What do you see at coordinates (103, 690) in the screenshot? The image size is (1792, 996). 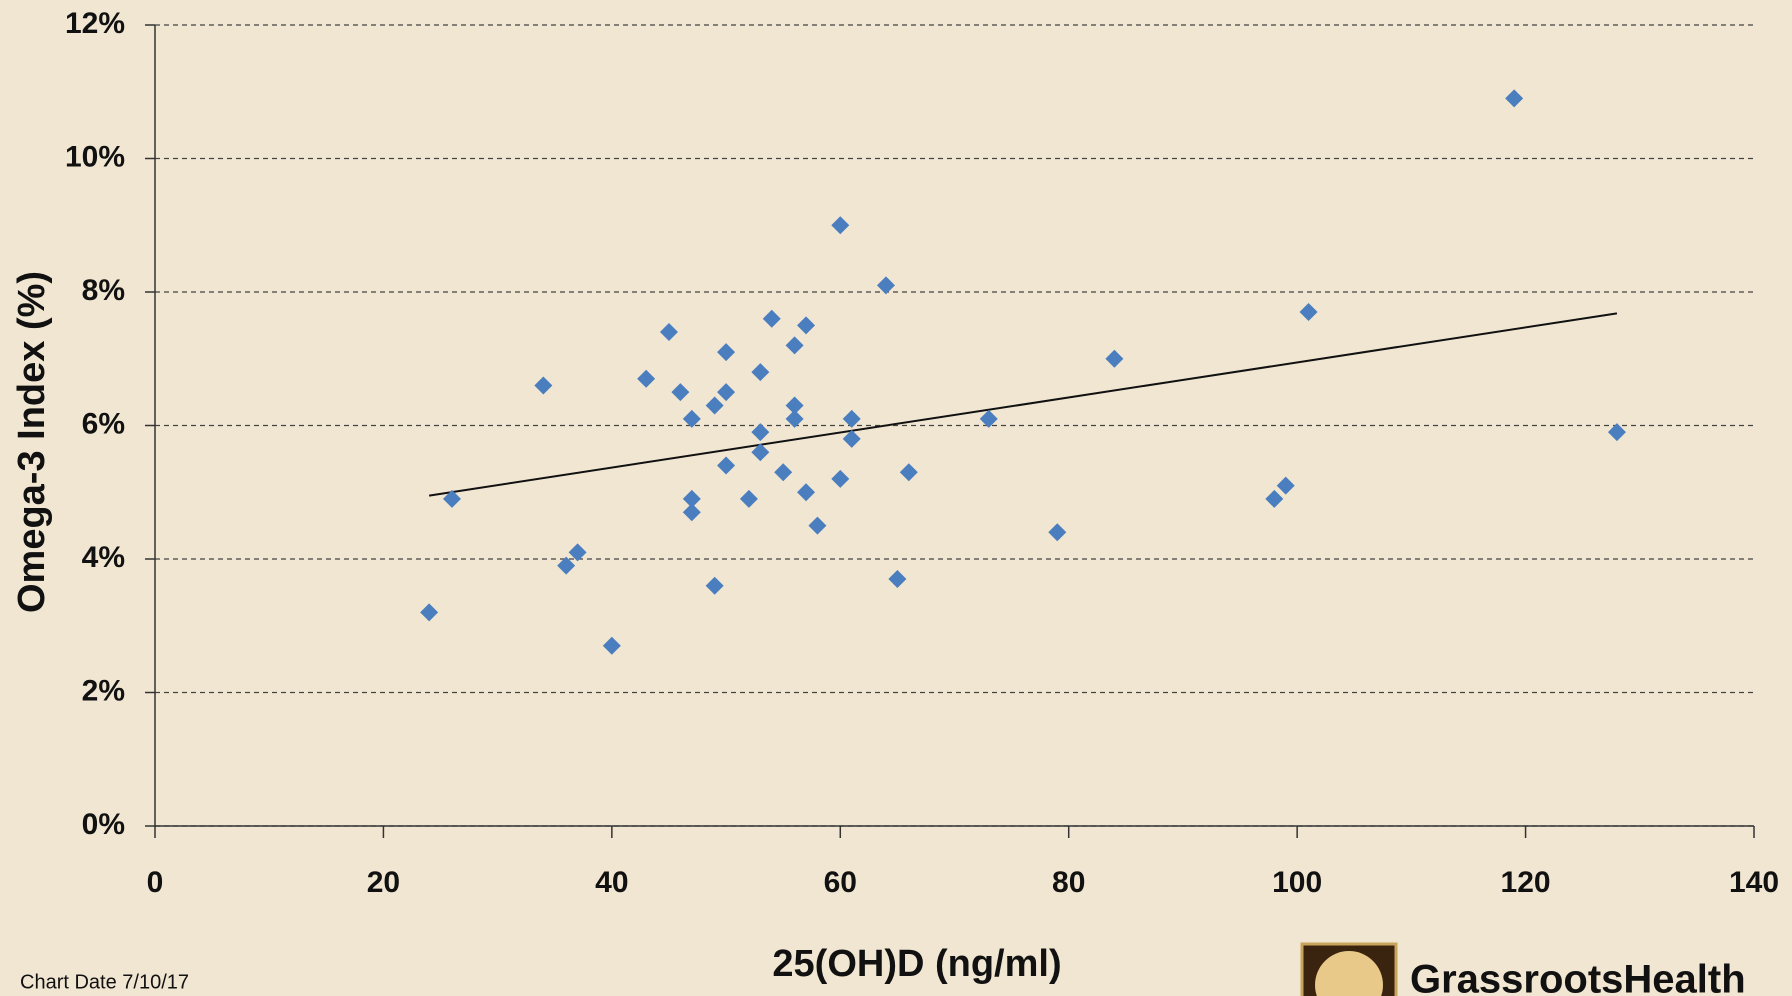 I see `y-tick-label: 2%` at bounding box center [103, 690].